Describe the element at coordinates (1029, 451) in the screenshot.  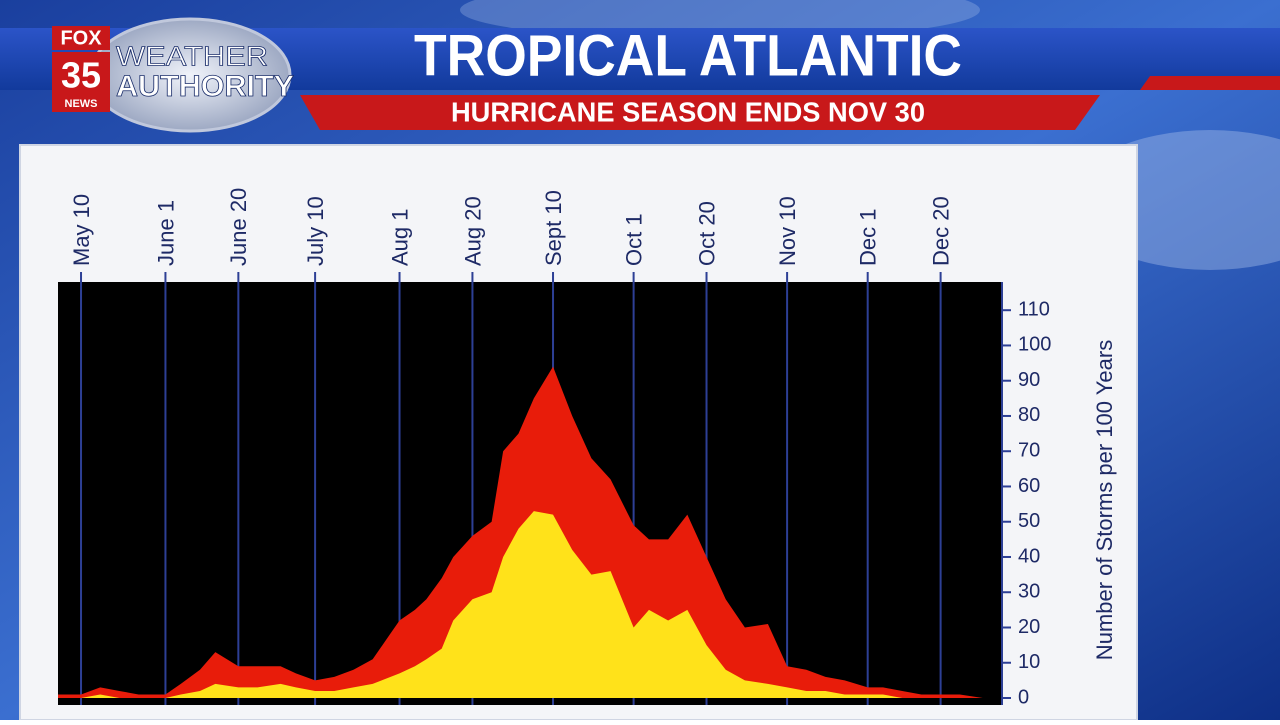
I see `y-tick-label: 70` at that location.